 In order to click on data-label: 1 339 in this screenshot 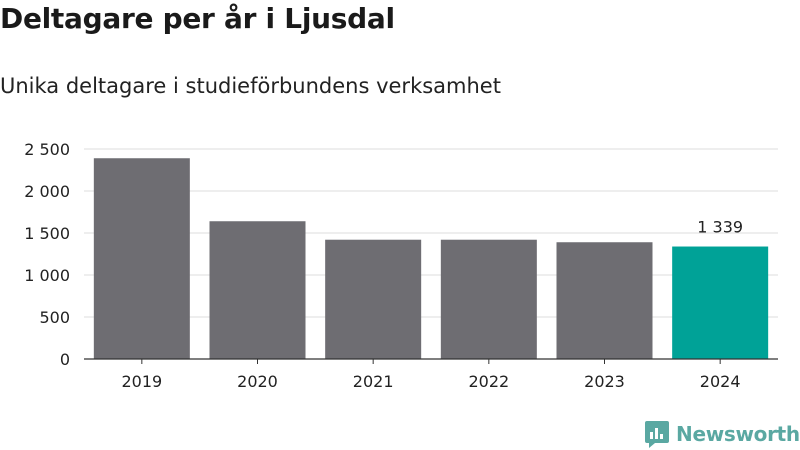, I will do `click(720, 227)`.